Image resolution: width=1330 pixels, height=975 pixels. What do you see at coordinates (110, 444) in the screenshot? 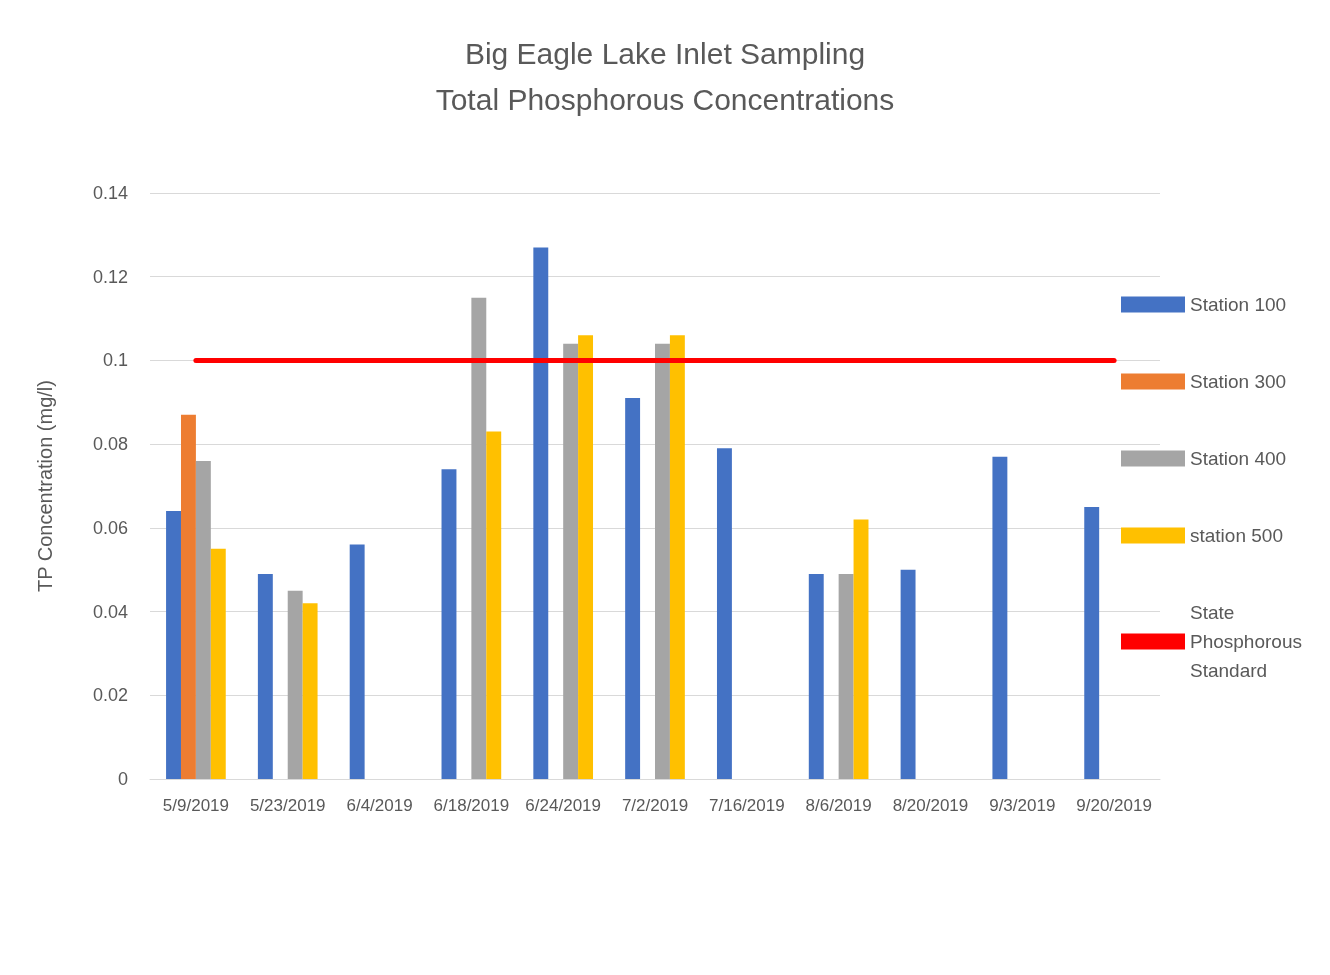
I see `y-tick-label: 0.08` at bounding box center [110, 444].